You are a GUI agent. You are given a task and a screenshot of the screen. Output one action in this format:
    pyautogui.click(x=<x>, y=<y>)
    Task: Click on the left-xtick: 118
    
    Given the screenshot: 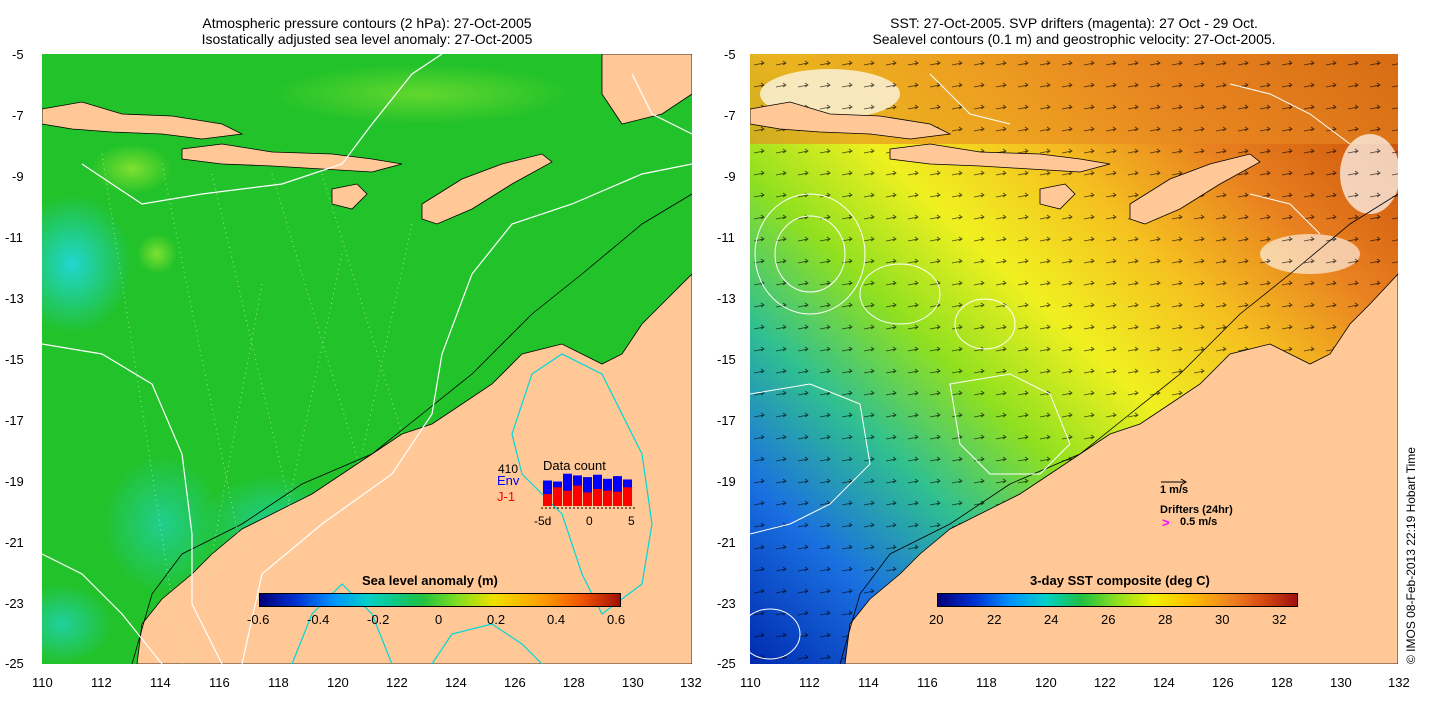 What is the action you would take?
    pyautogui.click(x=278, y=682)
    